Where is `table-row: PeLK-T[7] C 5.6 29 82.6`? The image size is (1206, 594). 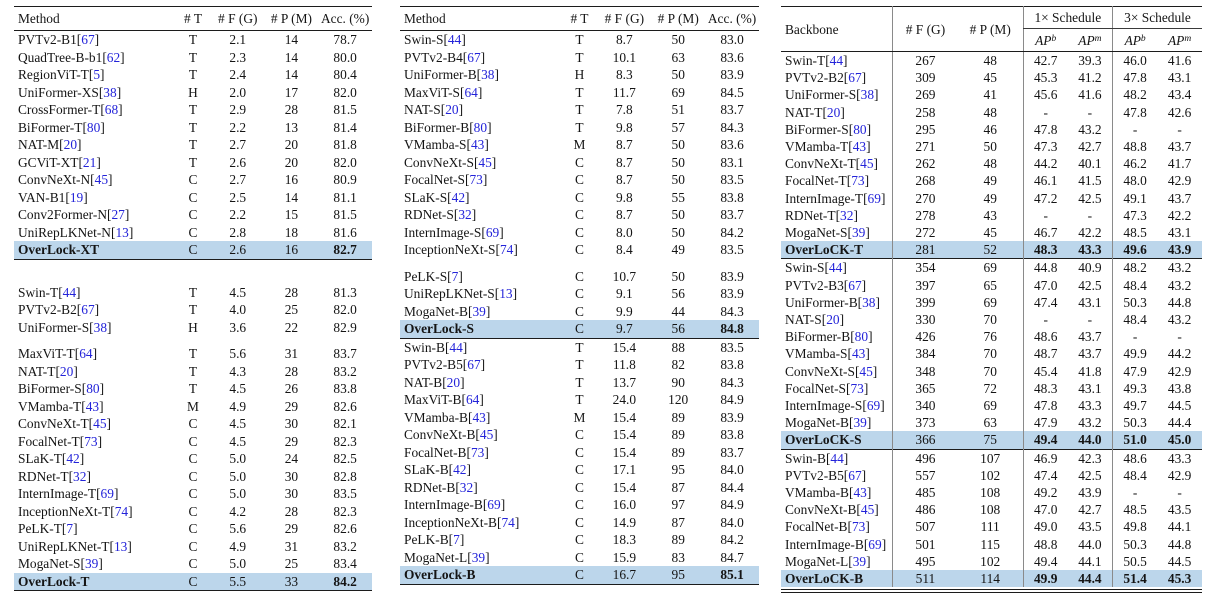 table-row: PeLK-T[7] C 5.6 29 82.6 is located at coordinates (193, 529).